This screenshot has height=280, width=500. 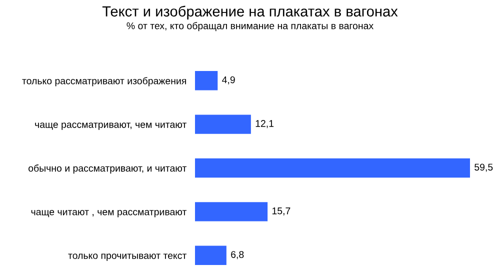 I want to click on y-tick-label: только прочитывают текст, so click(x=127, y=257).